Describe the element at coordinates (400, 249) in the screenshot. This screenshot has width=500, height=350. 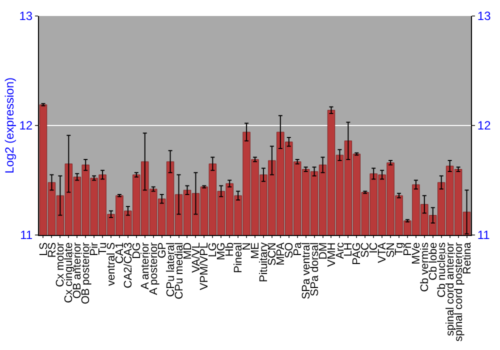
I see `x-tick-label: Tg` at that location.